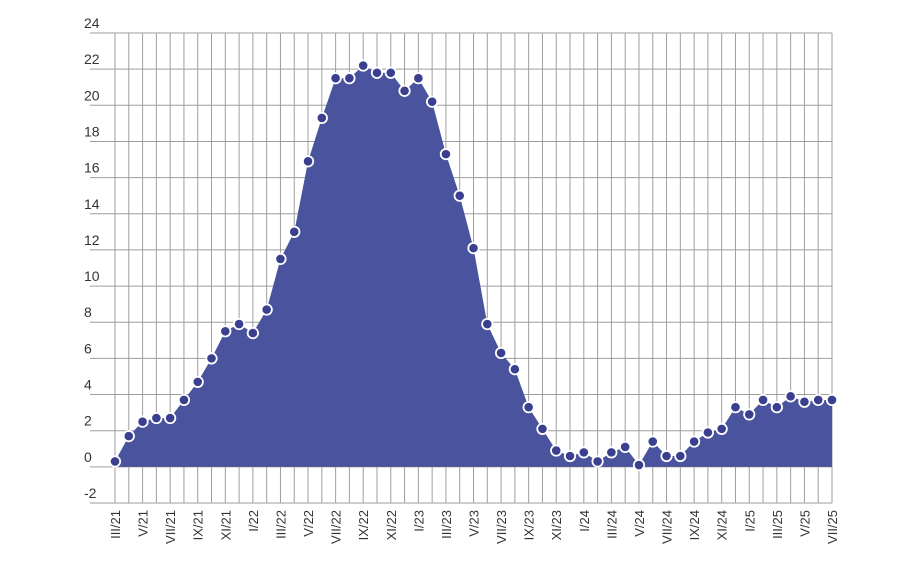  Describe the element at coordinates (198, 525) in the screenshot. I see `x-tick-label: IX/21` at that location.